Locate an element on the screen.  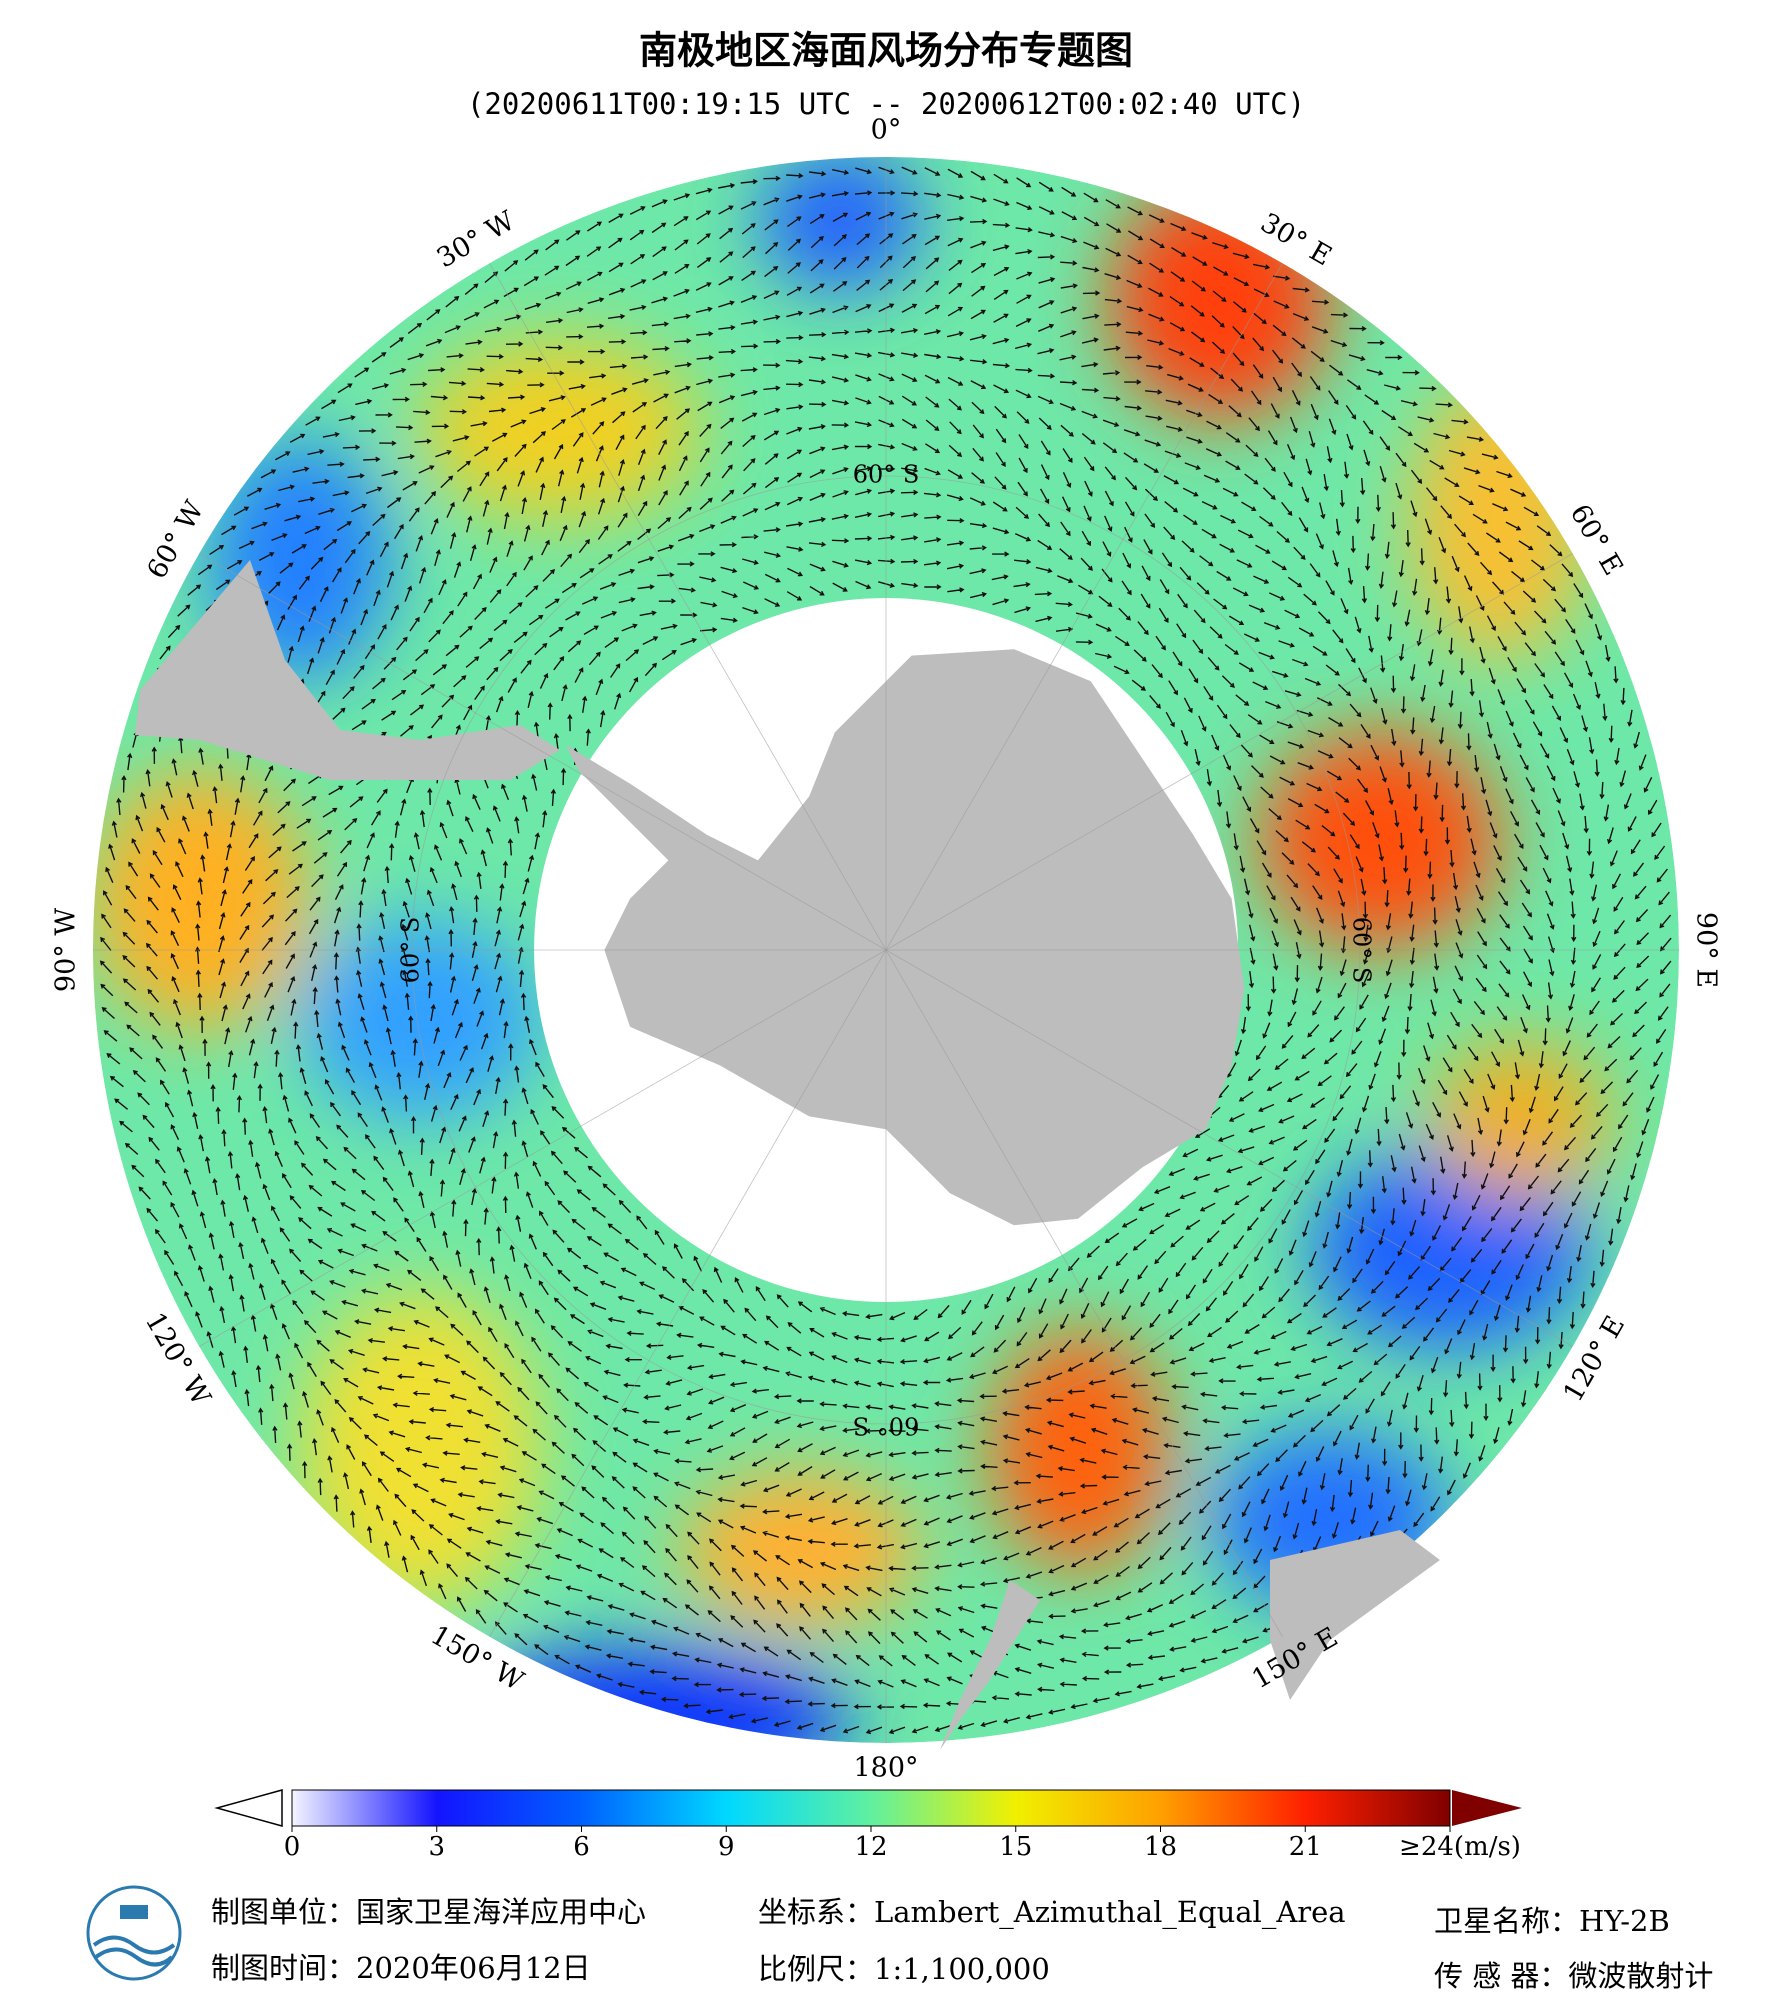
colorbar-tick-label: 3 is located at coordinates (436, 1847).